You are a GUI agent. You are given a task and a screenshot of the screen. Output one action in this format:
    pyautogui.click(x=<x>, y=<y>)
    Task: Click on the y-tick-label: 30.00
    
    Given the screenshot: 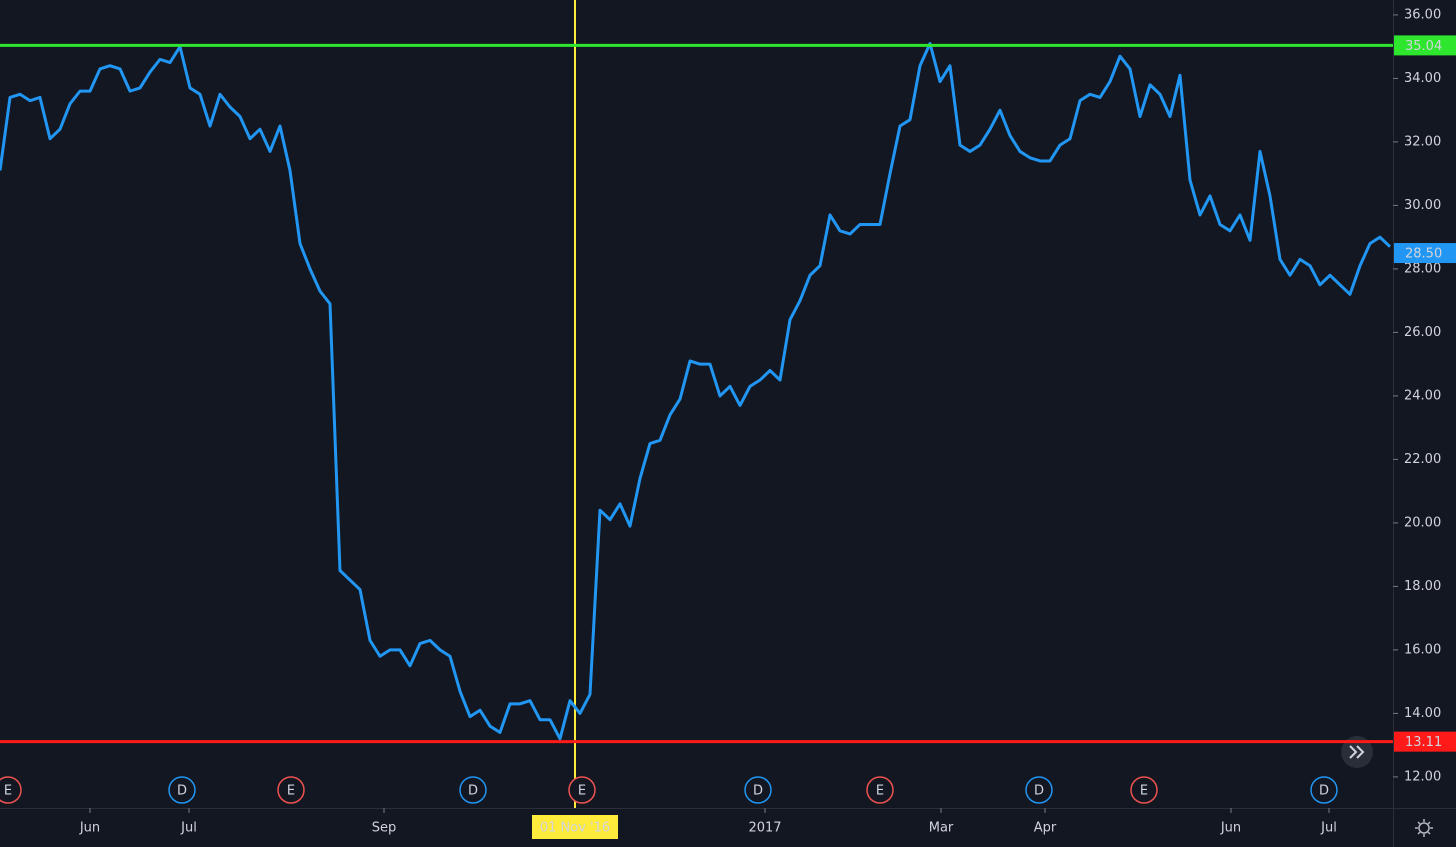 What is the action you would take?
    pyautogui.click(x=1422, y=205)
    